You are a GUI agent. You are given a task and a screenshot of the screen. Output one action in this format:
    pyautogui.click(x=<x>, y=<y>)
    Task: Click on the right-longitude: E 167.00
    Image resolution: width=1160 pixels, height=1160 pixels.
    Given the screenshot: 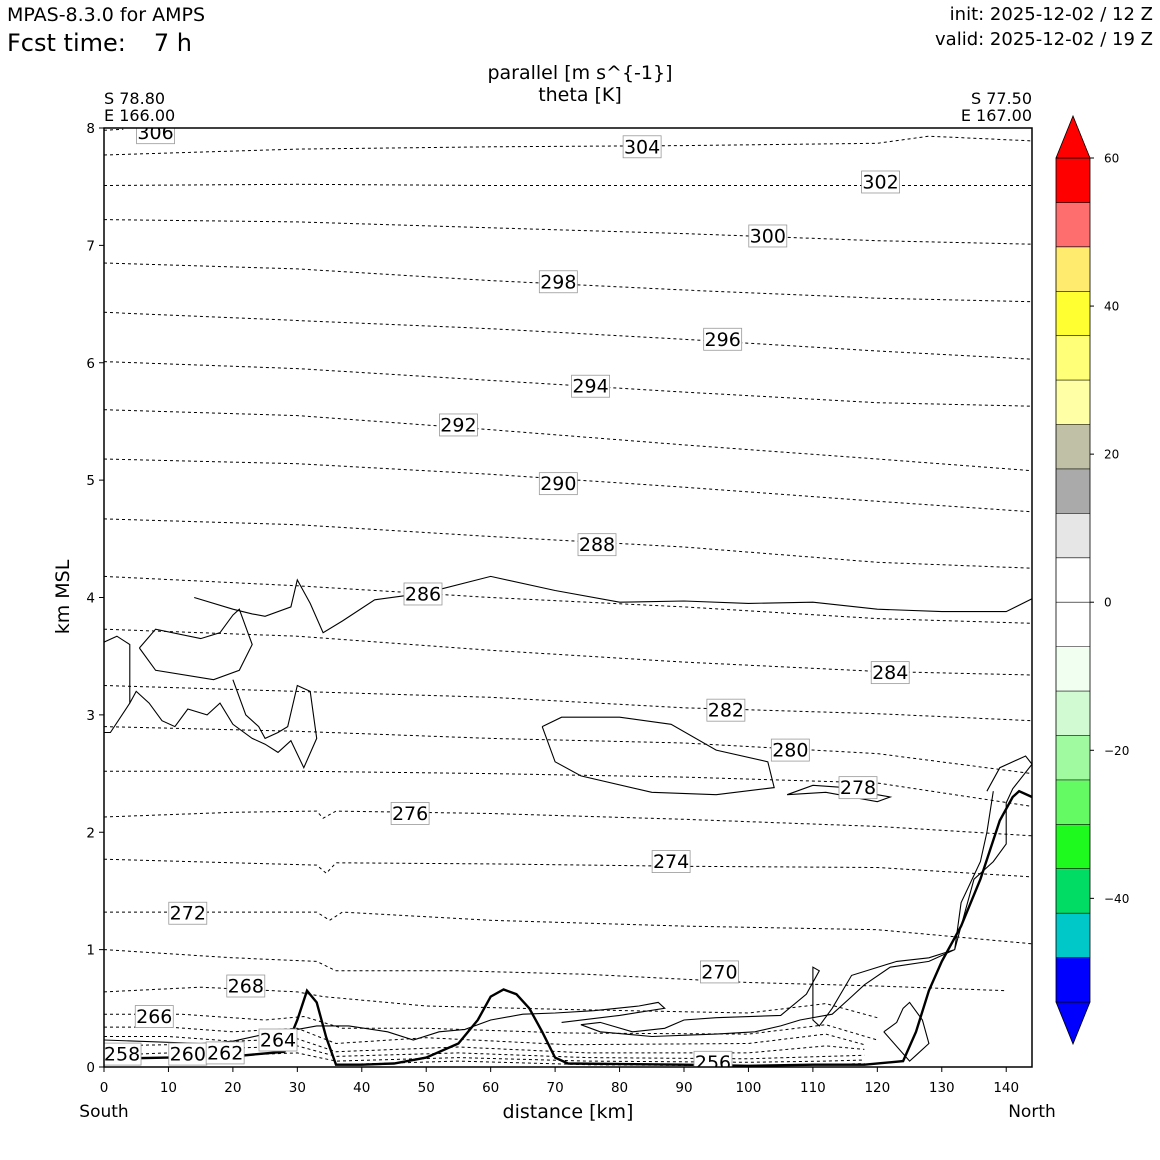 What is the action you would take?
    pyautogui.click(x=996, y=115)
    